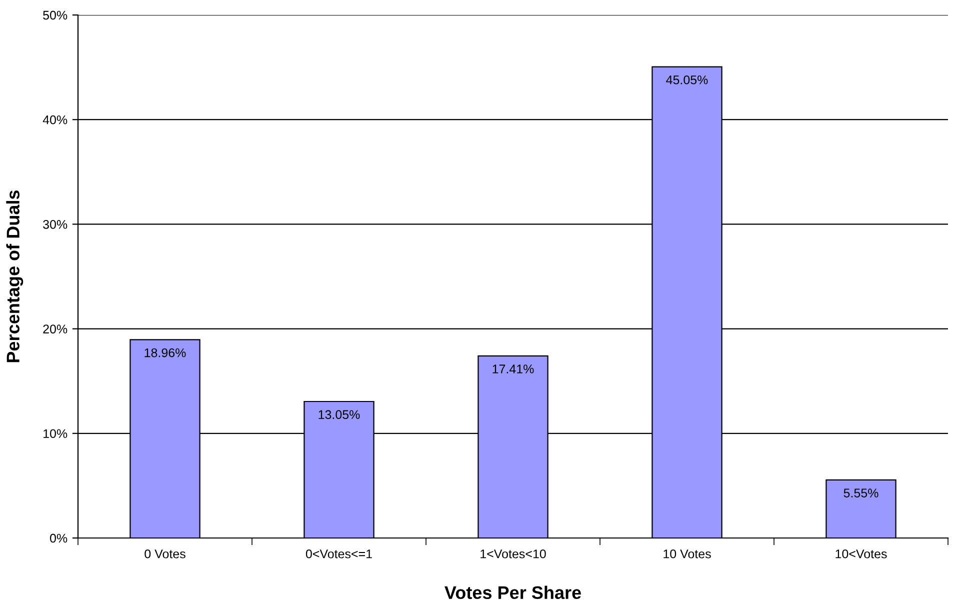 This screenshot has height=613, width=958. Describe the element at coordinates (56, 433) in the screenshot. I see `y-tick-label: 10%` at that location.